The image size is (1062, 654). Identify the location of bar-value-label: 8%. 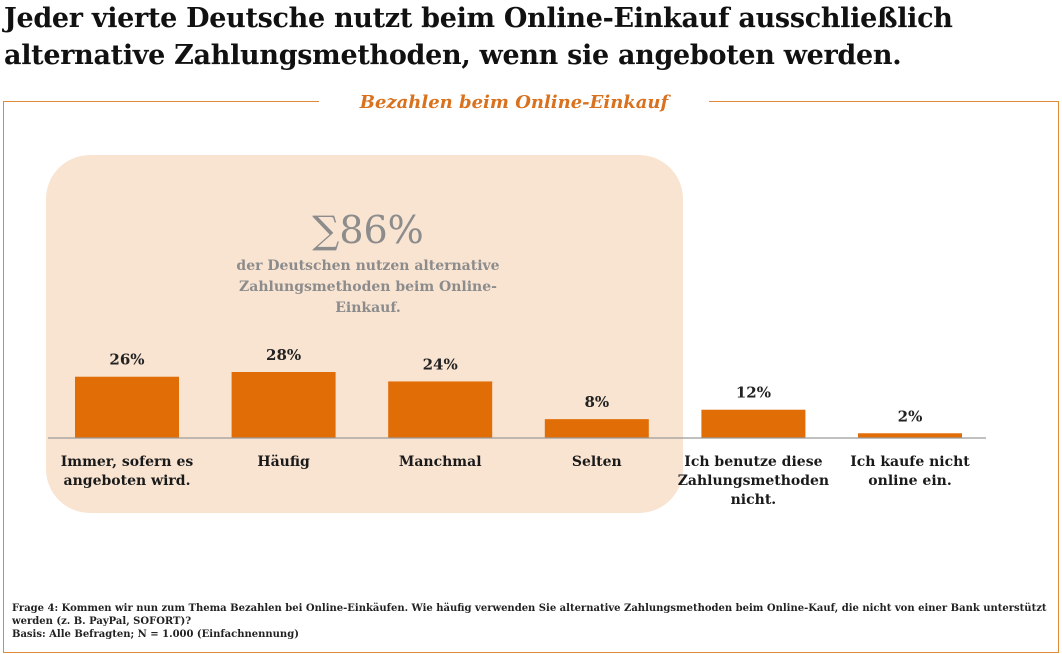
(596, 402).